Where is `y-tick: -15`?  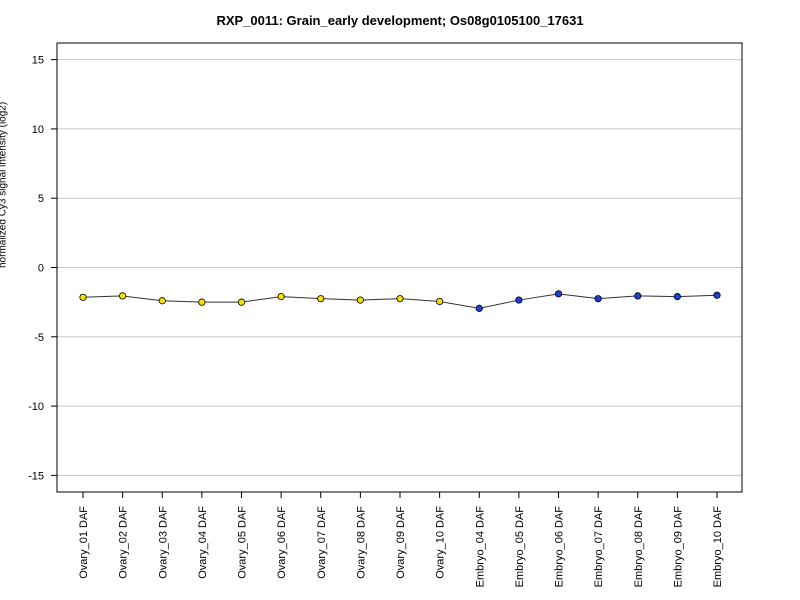
y-tick: -15 is located at coordinates (42, 476).